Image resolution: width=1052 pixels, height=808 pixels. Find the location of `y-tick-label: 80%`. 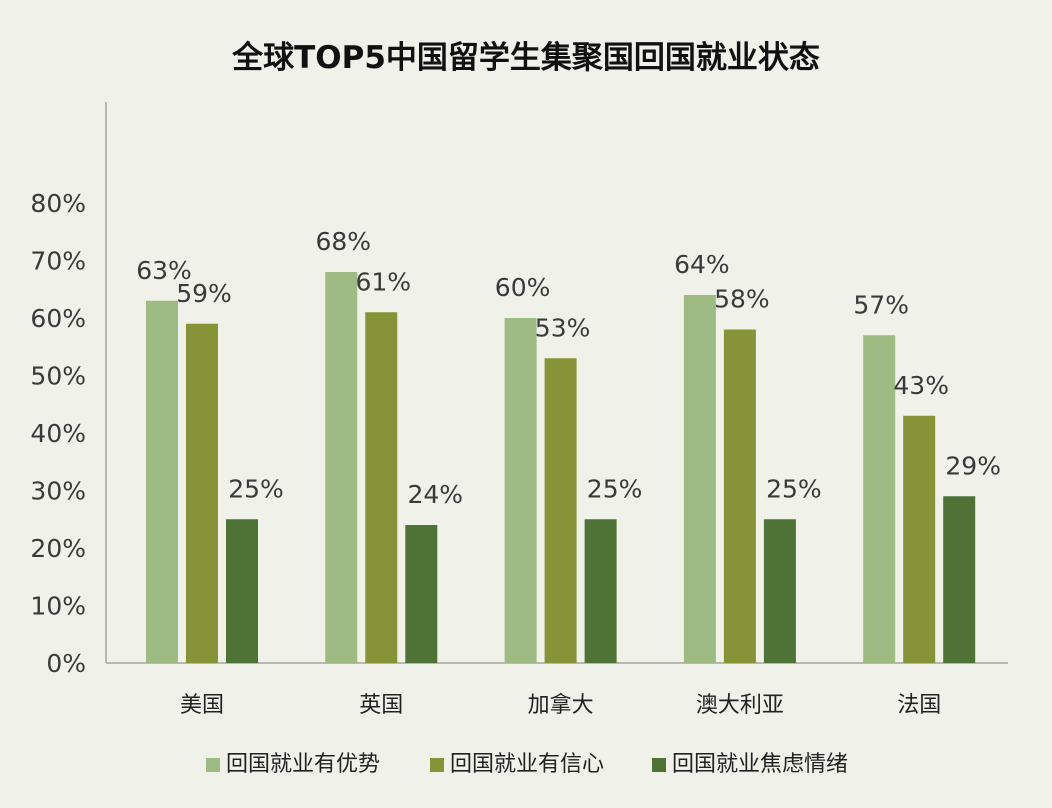

y-tick-label: 80% is located at coordinates (58, 203).